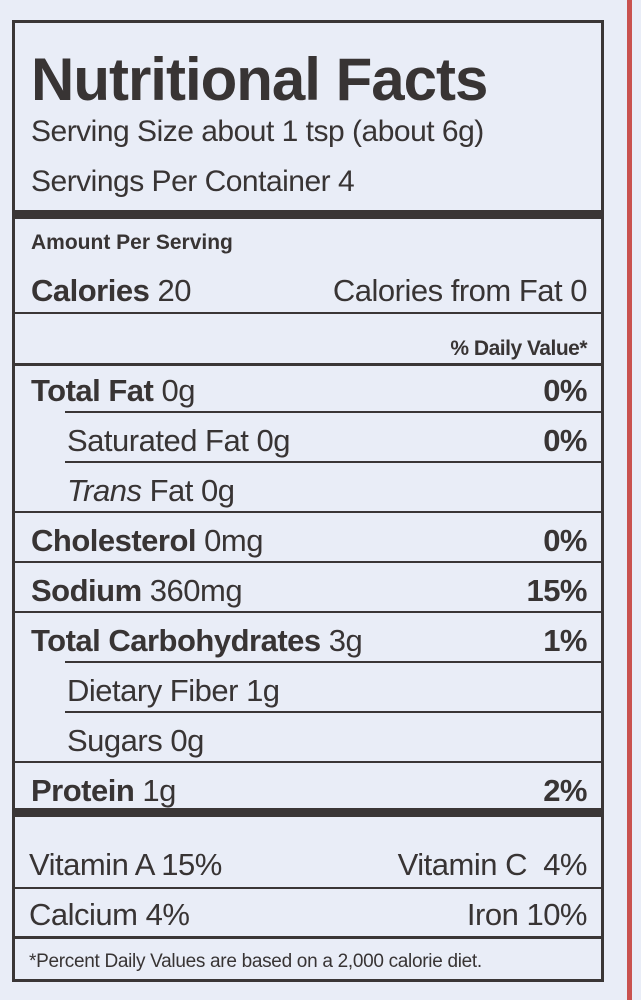  I want to click on amount-per-serving: Amount Per Serving, so click(132, 242).